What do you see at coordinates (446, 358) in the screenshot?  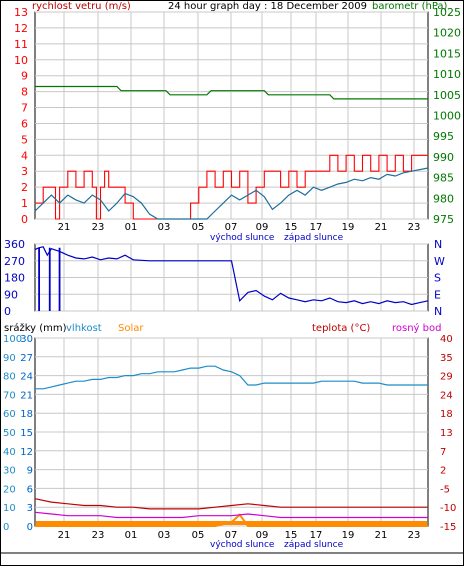 I see `temp-tick-9: 35` at bounding box center [446, 358].